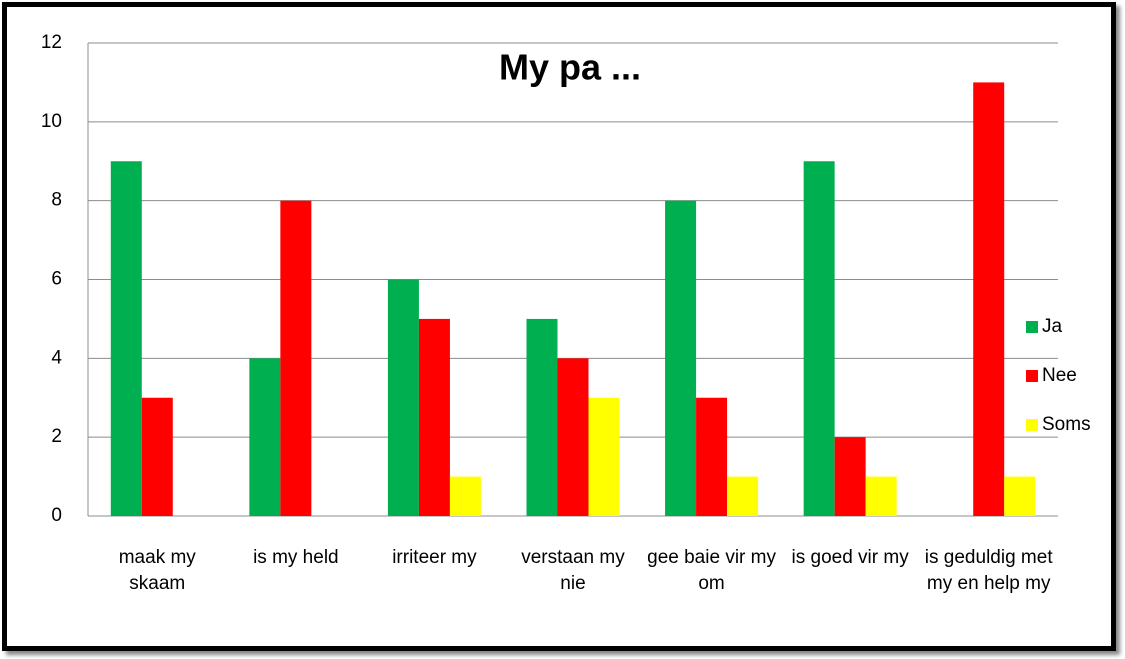 This screenshot has height=659, width=1125. Describe the element at coordinates (296, 557) in the screenshot. I see `x-tick-label: is my held` at that location.